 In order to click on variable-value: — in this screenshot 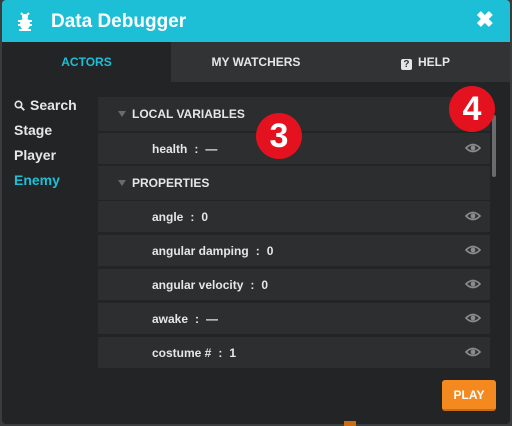, I will do `click(211, 149)`.